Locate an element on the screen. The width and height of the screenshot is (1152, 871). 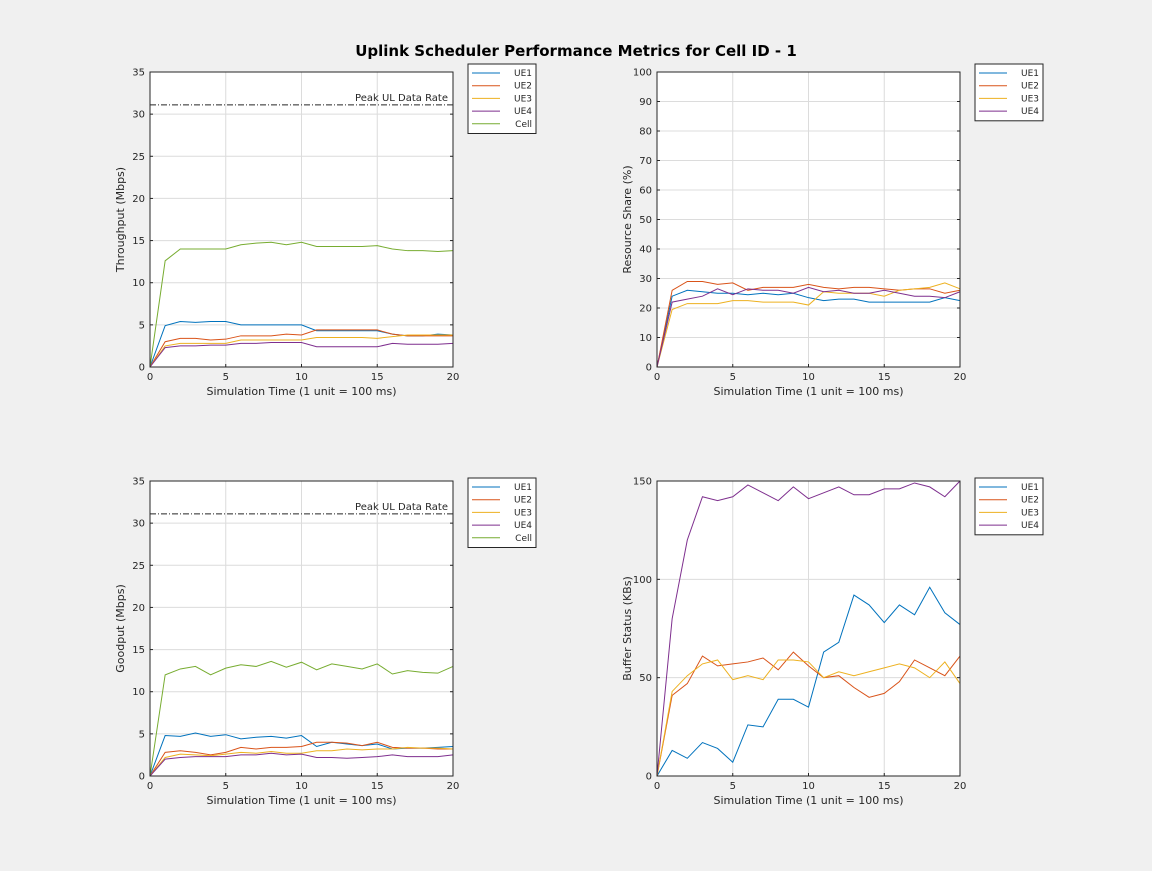
y-axis-label: Throughput (Mbps) is located at coordinates (120, 220).